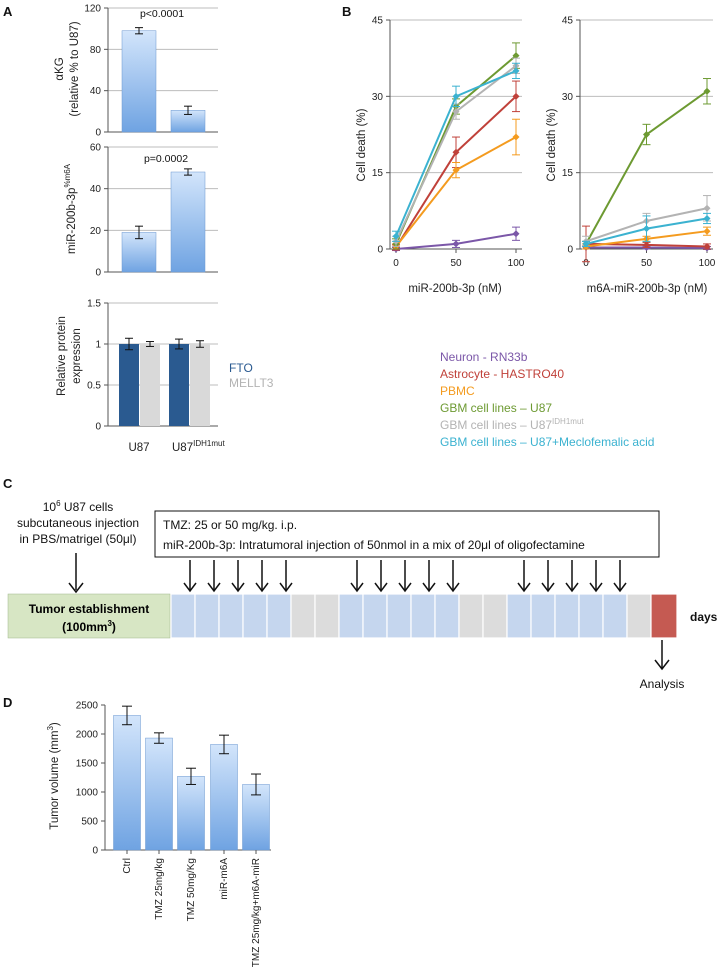 Image resolution: width=725 pixels, height=975 pixels. I want to click on a2-ytick-label: 20, so click(96, 231).